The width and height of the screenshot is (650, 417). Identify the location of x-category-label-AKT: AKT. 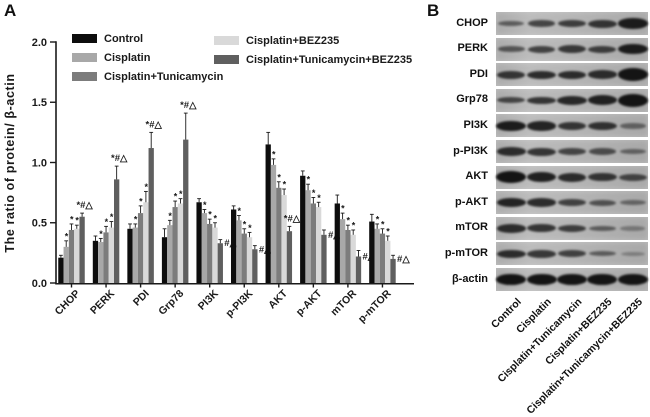
(278, 299).